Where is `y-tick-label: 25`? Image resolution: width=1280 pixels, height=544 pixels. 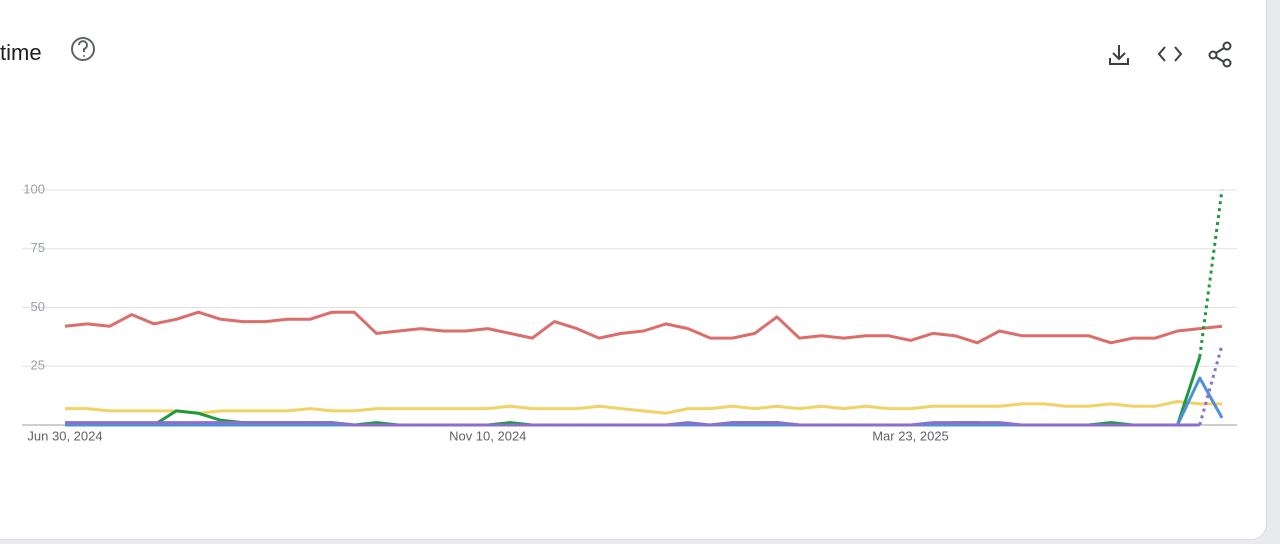 y-tick-label: 25 is located at coordinates (38, 365).